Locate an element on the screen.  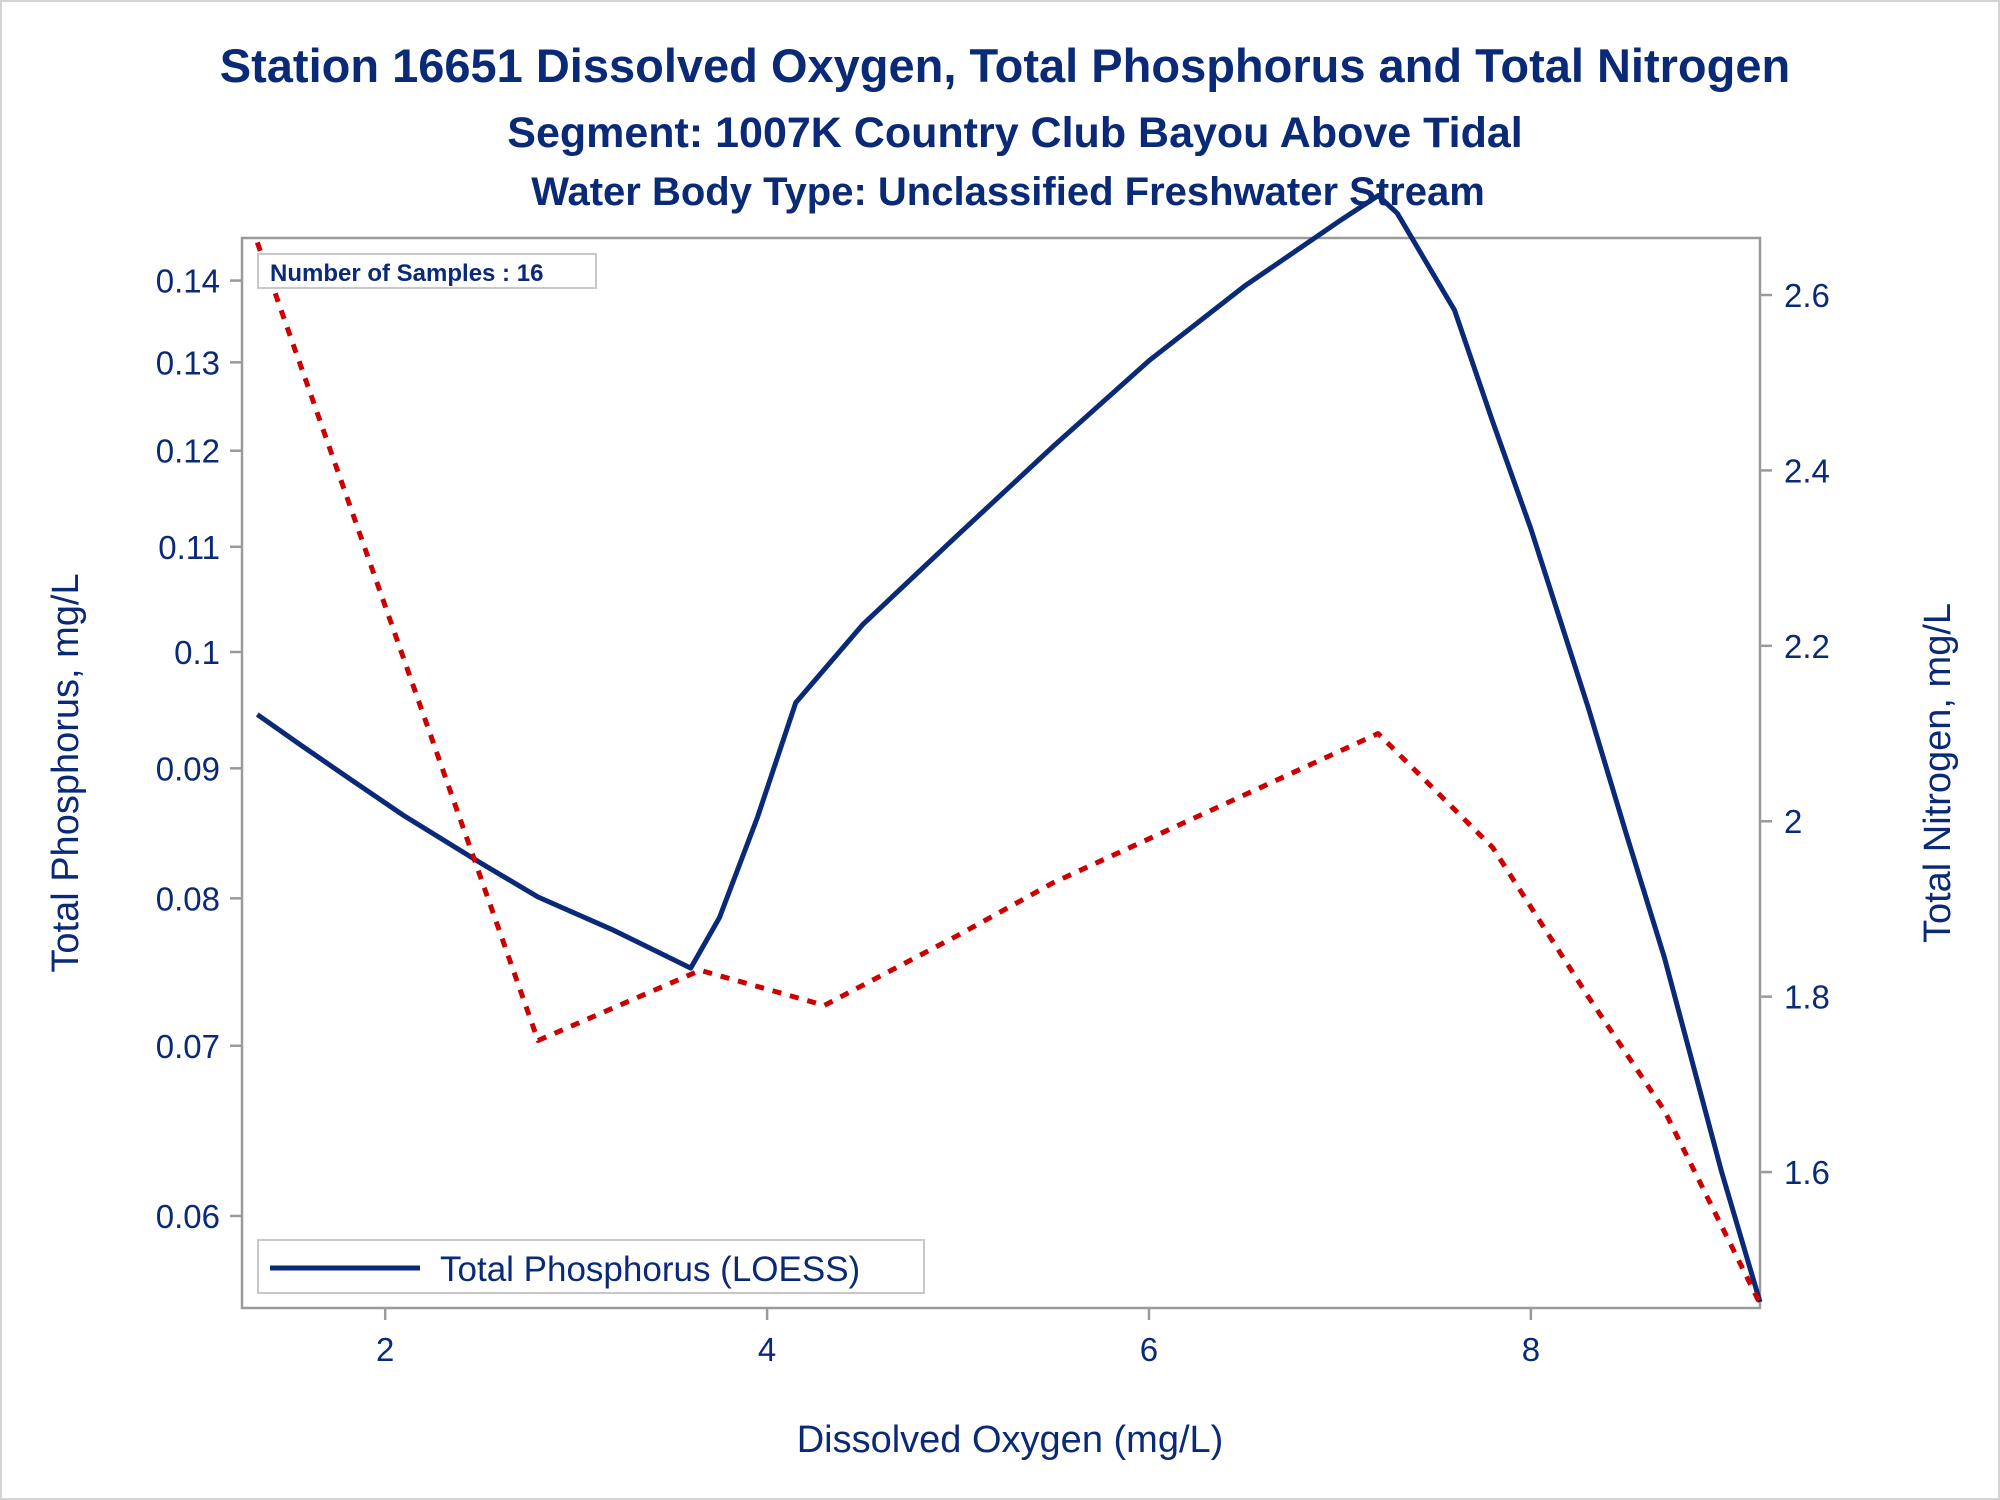
y2-tick-label: 2.4 is located at coordinates (1807, 470).